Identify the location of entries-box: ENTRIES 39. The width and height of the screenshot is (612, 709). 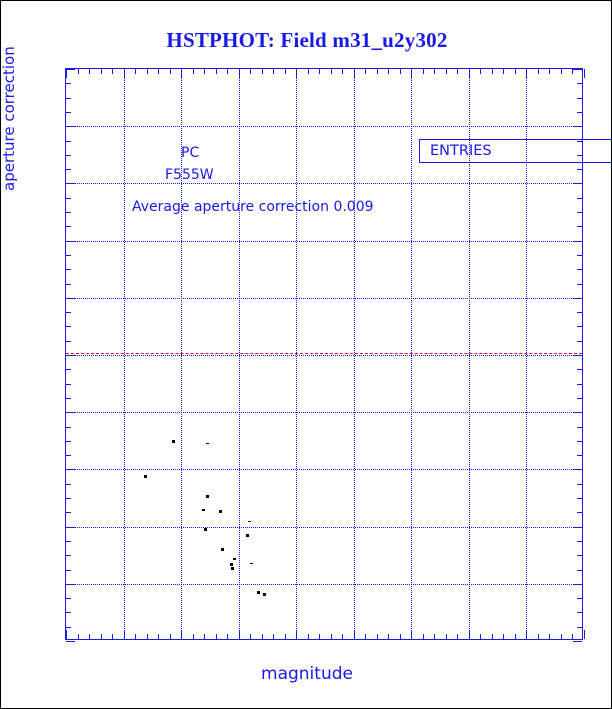
(515, 151).